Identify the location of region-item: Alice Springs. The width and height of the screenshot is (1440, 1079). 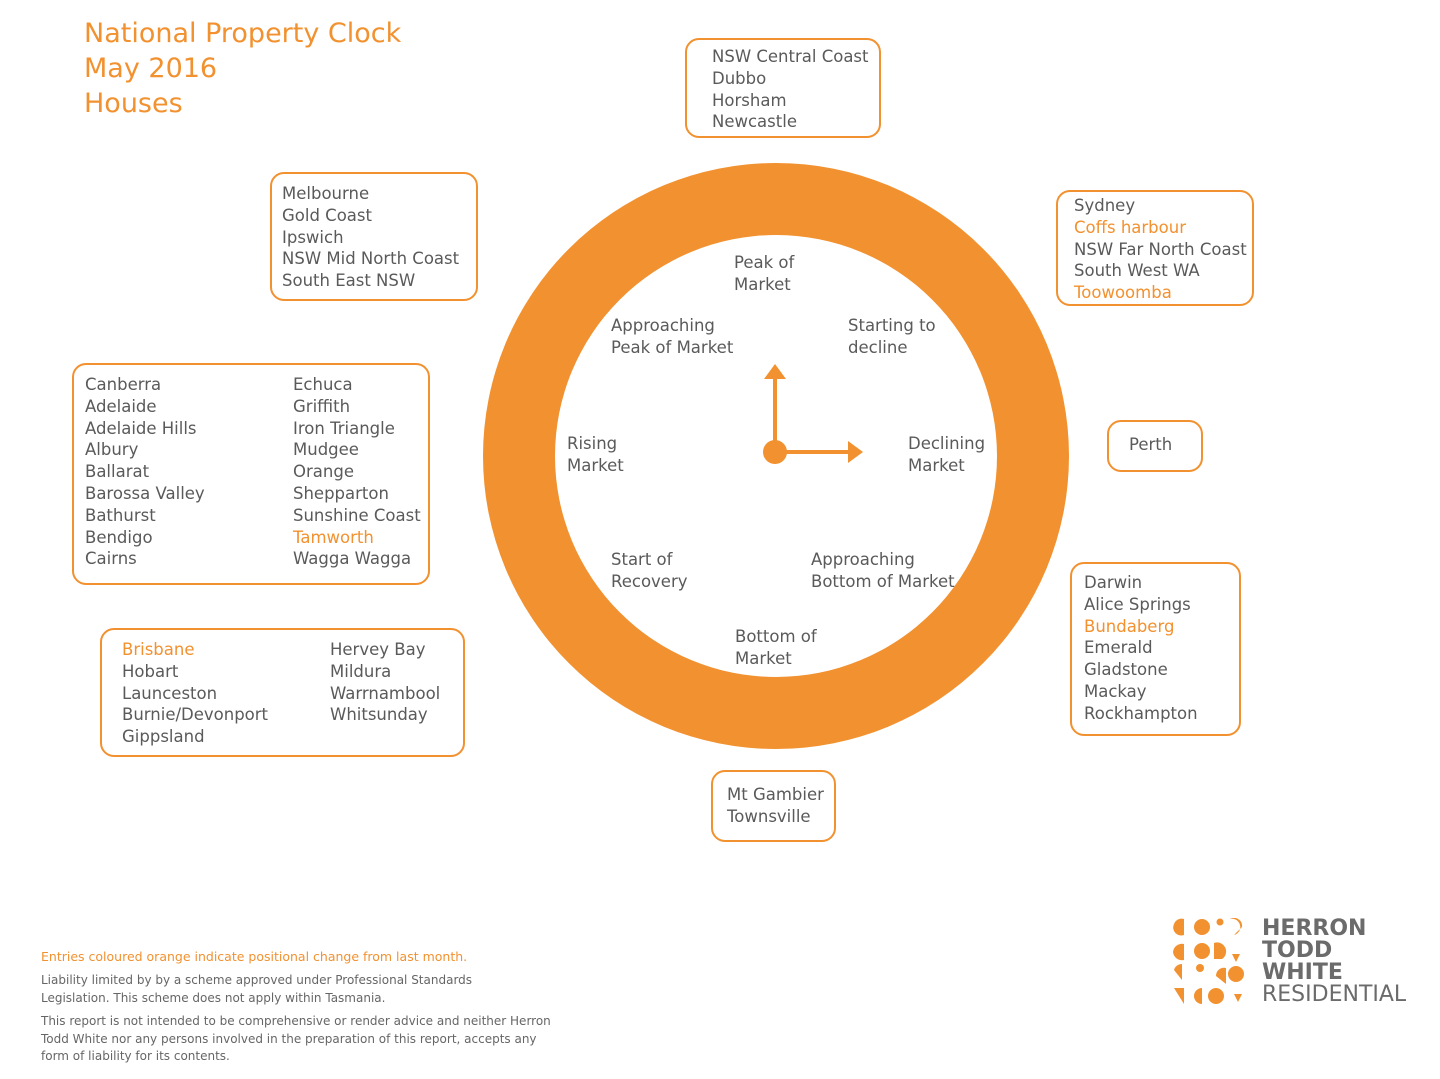
(1137, 604).